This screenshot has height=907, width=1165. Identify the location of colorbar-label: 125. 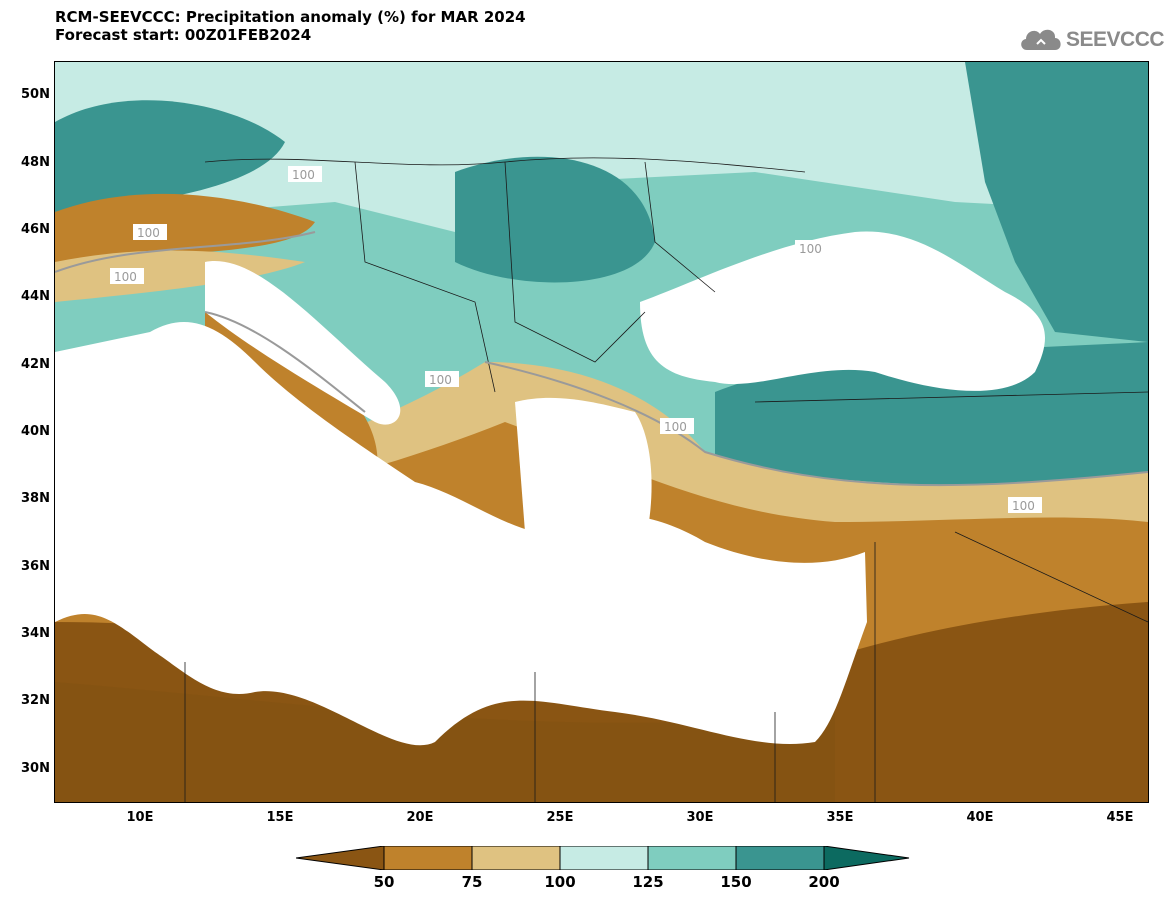
(648, 882).